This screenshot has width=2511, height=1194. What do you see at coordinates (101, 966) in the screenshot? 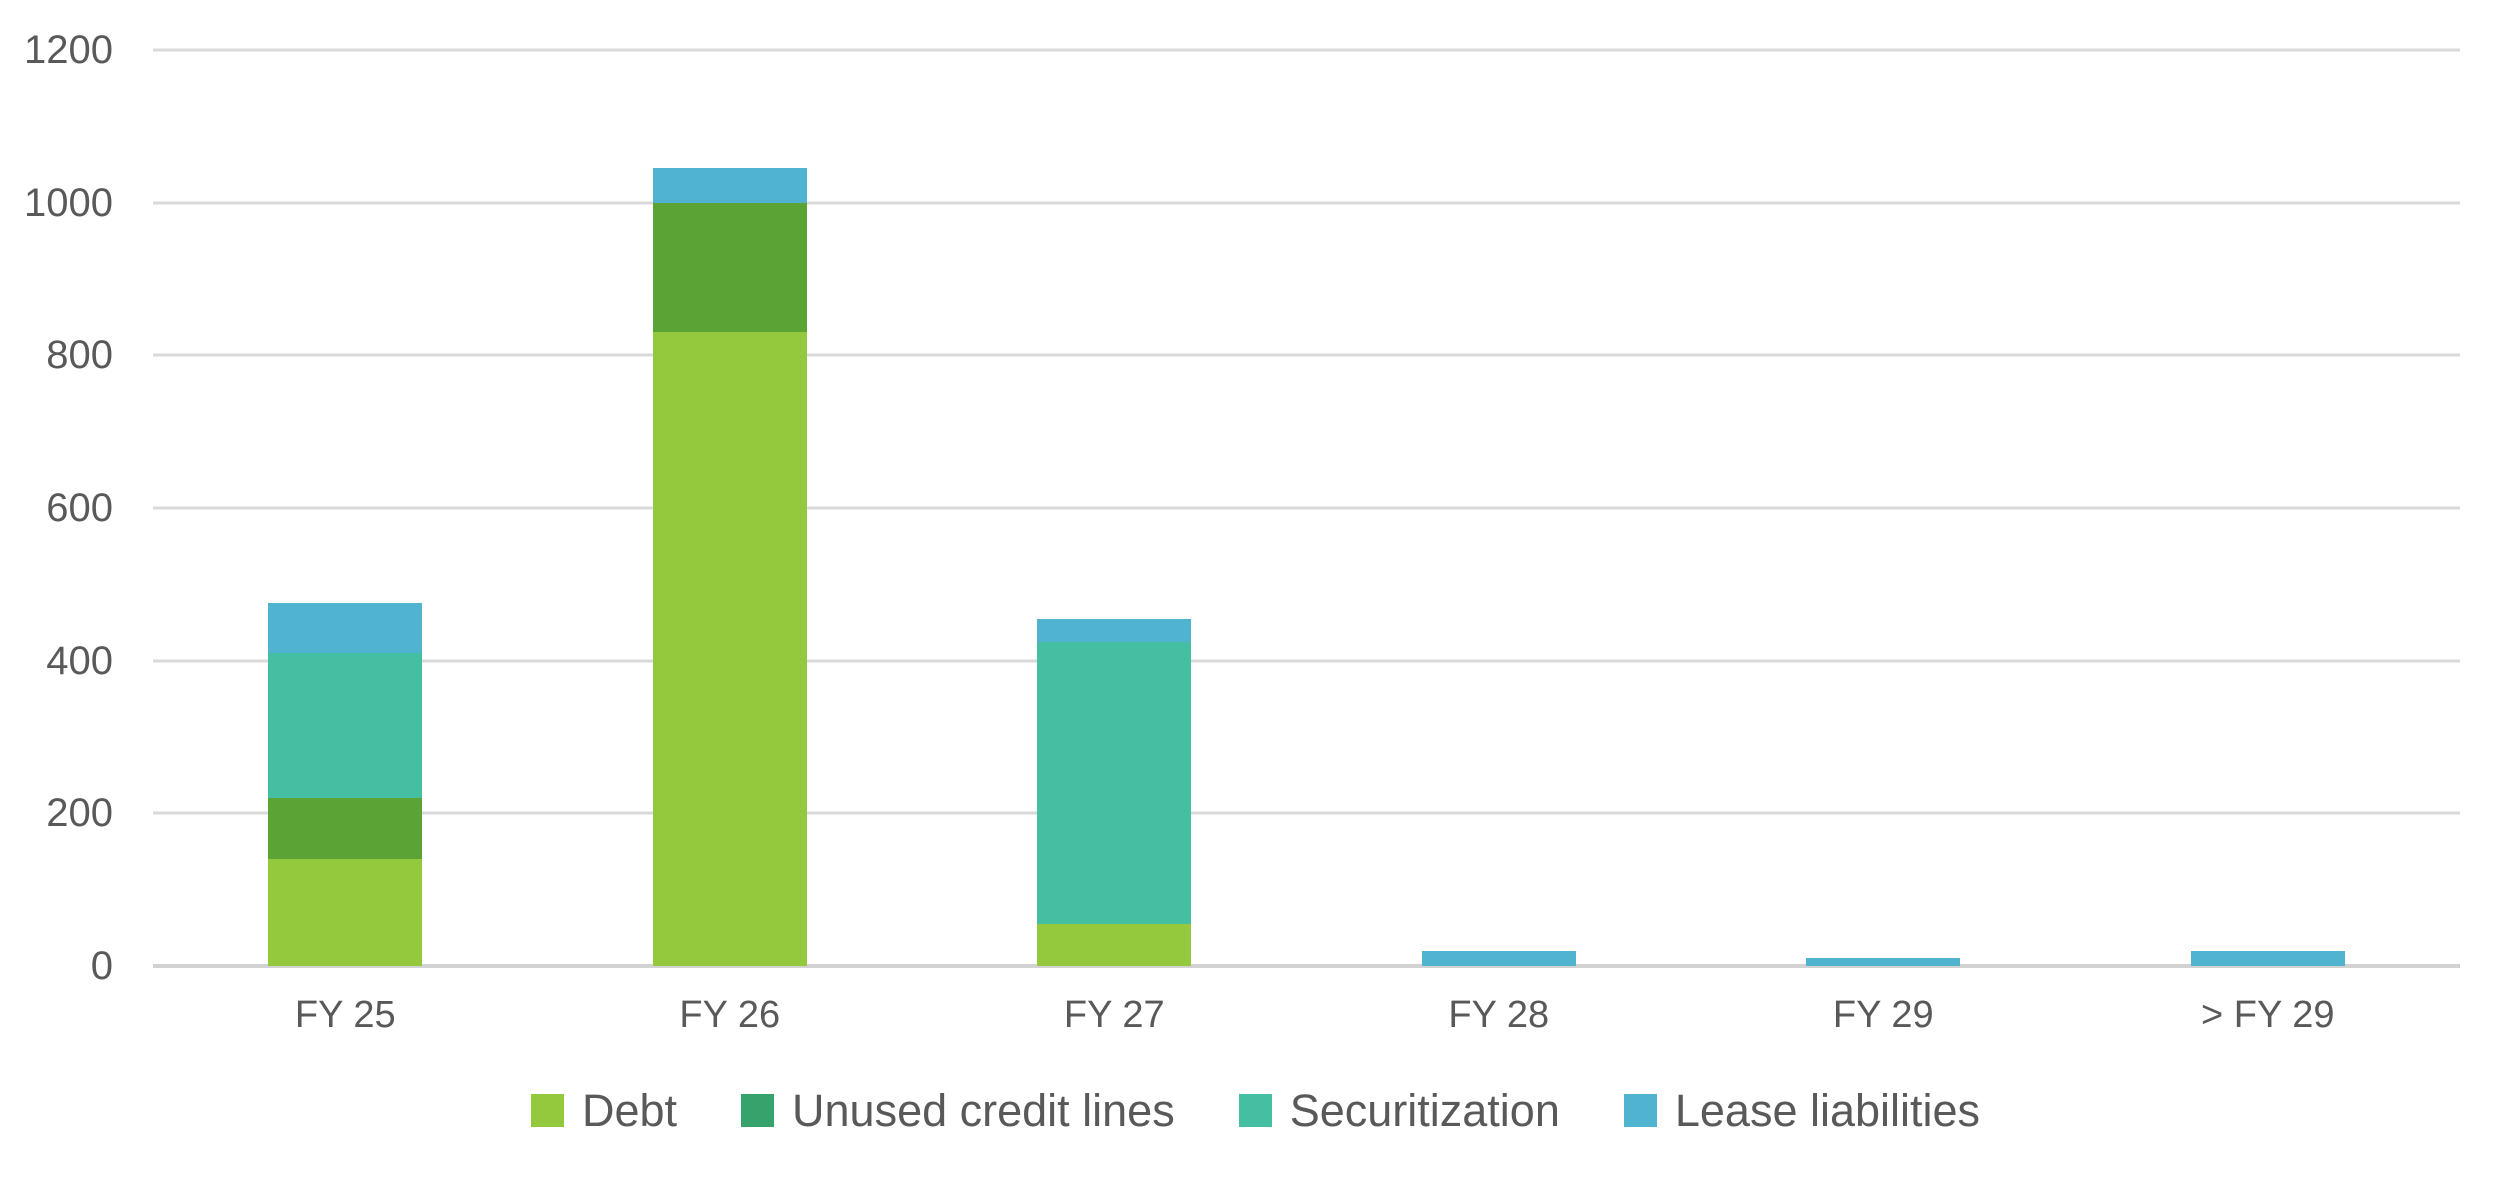
I see `y-tick-label: 0` at bounding box center [101, 966].